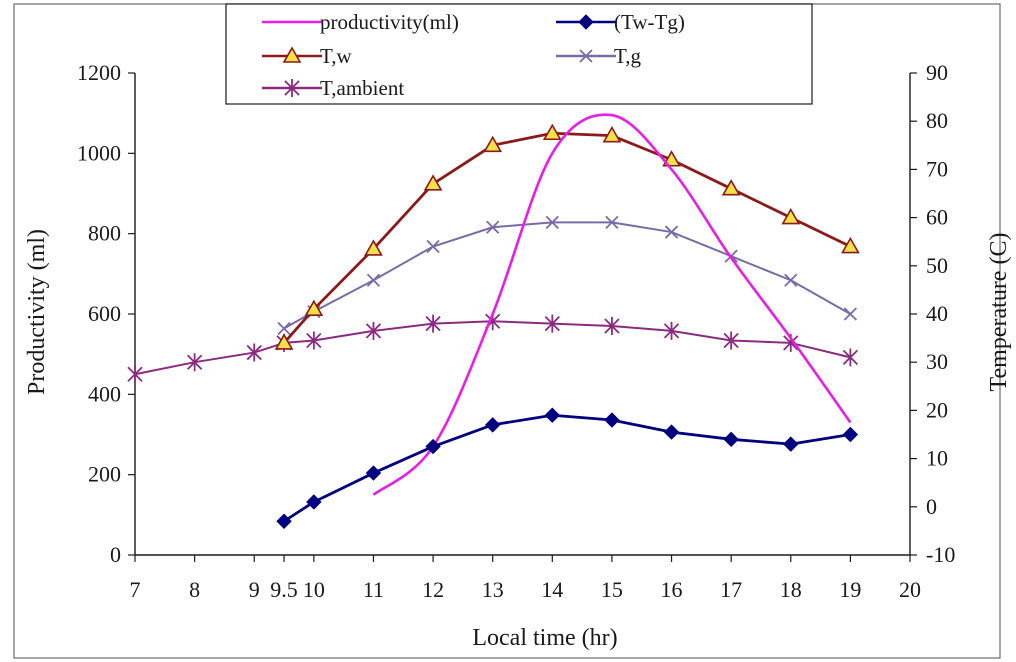 The width and height of the screenshot is (1016, 662). Describe the element at coordinates (104, 474) in the screenshot. I see `y-left-tick-label: 200` at that location.